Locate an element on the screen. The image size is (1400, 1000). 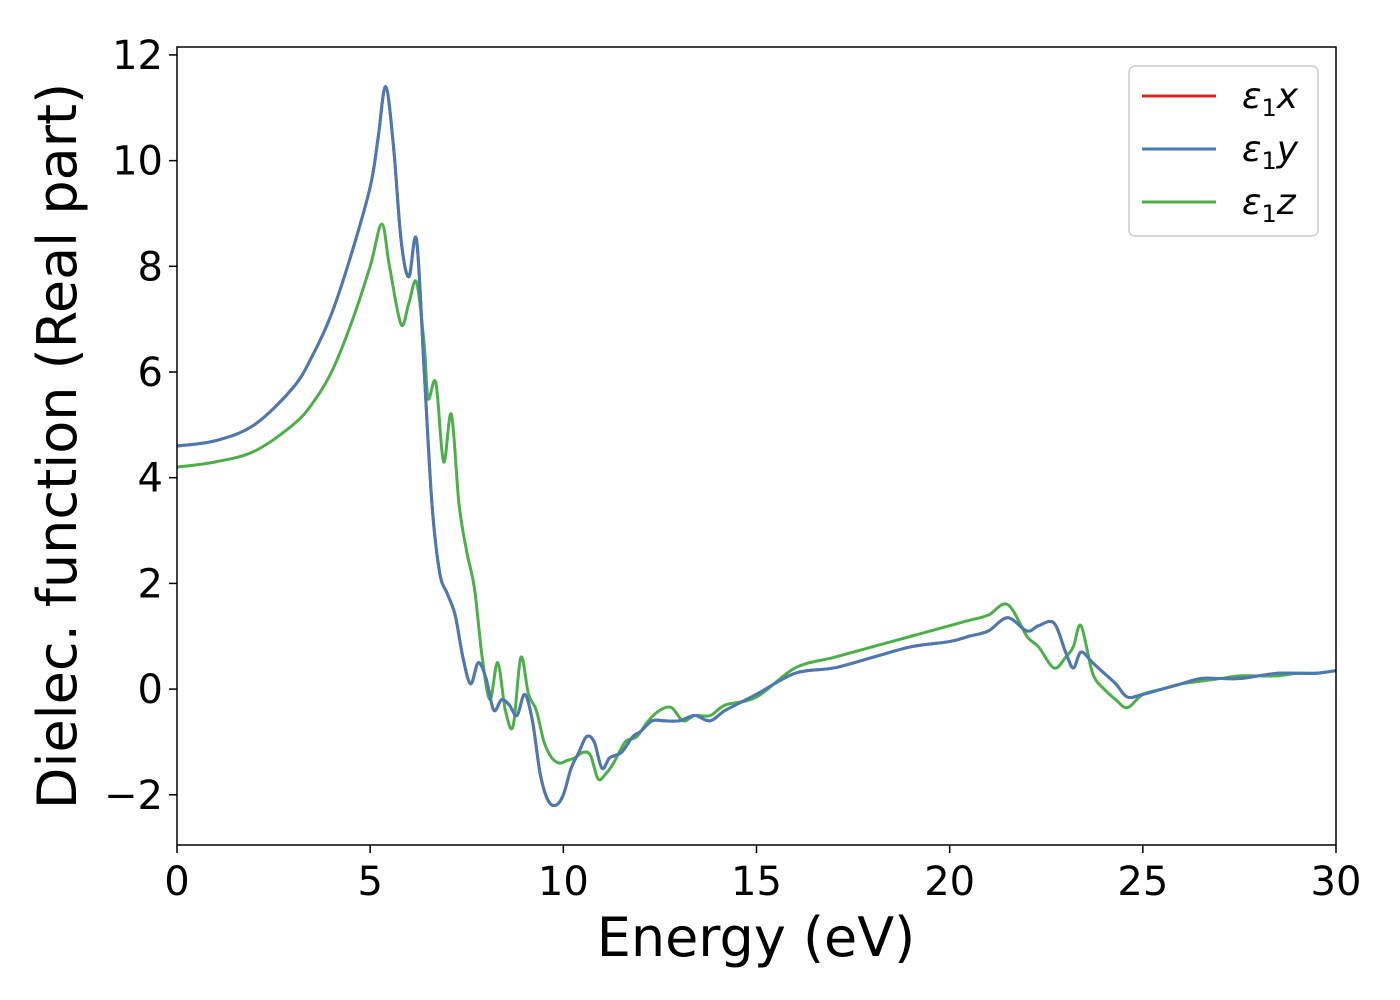
x-tick-label: 25 is located at coordinates (1142, 882).